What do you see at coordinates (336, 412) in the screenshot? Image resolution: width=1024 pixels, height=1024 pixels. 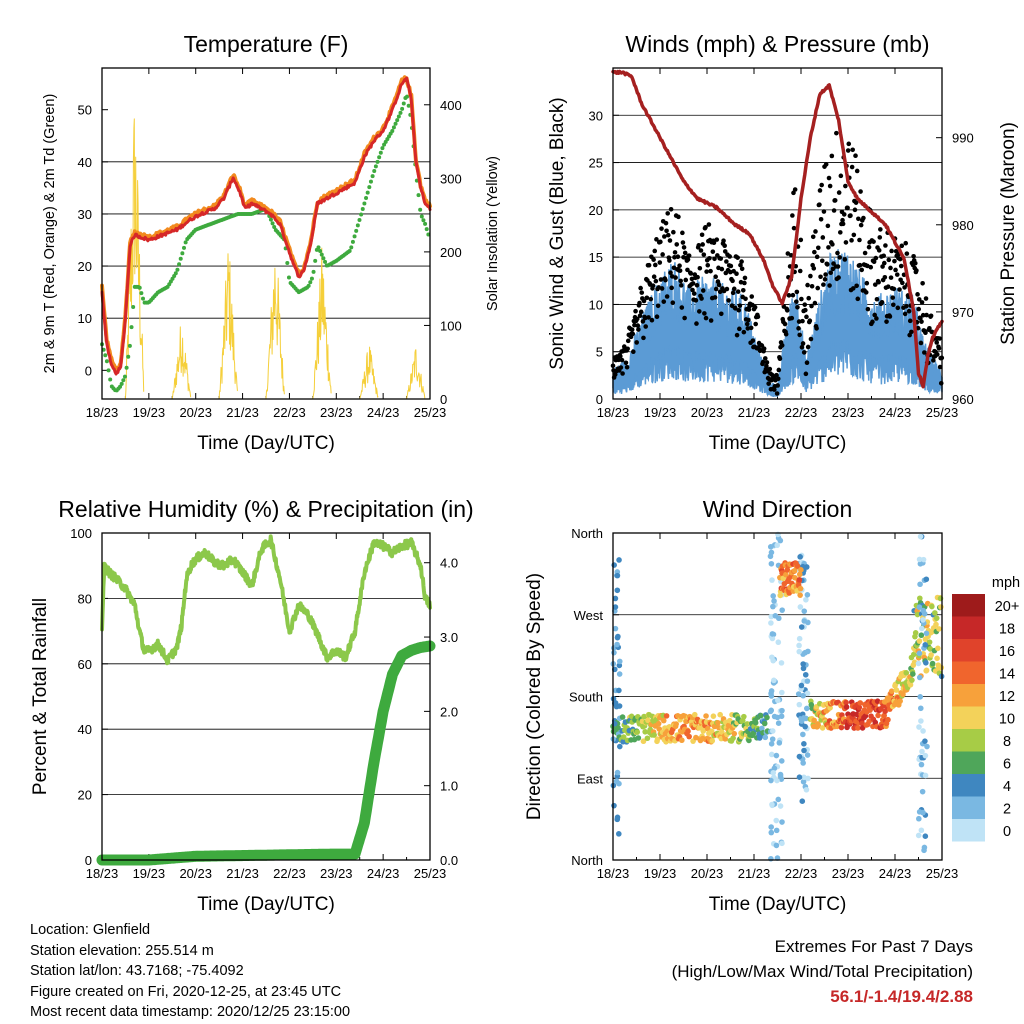 I see `x-tick-label: 23/23` at bounding box center [336, 412].